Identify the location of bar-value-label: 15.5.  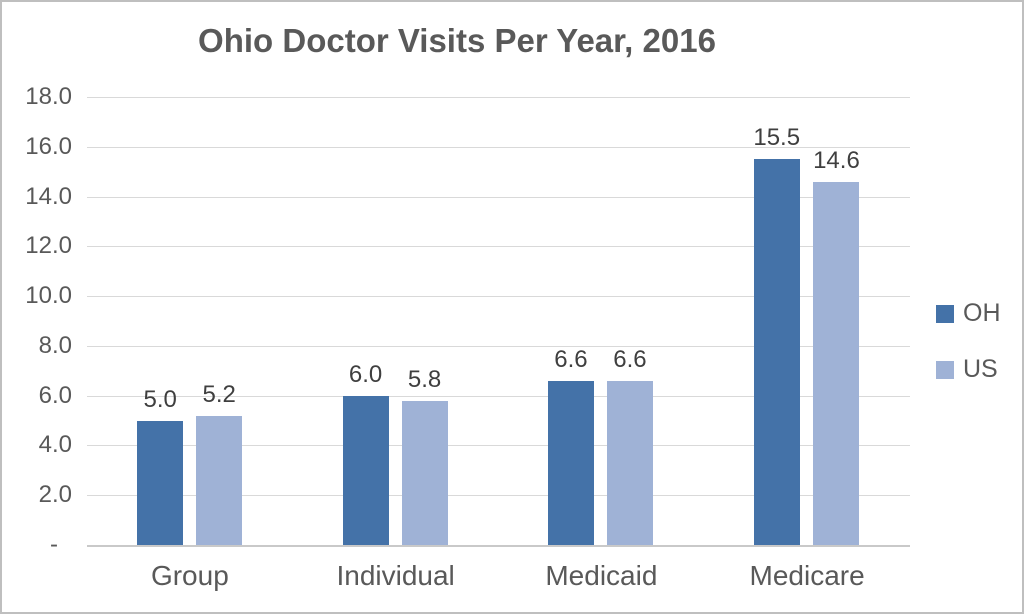
(777, 138).